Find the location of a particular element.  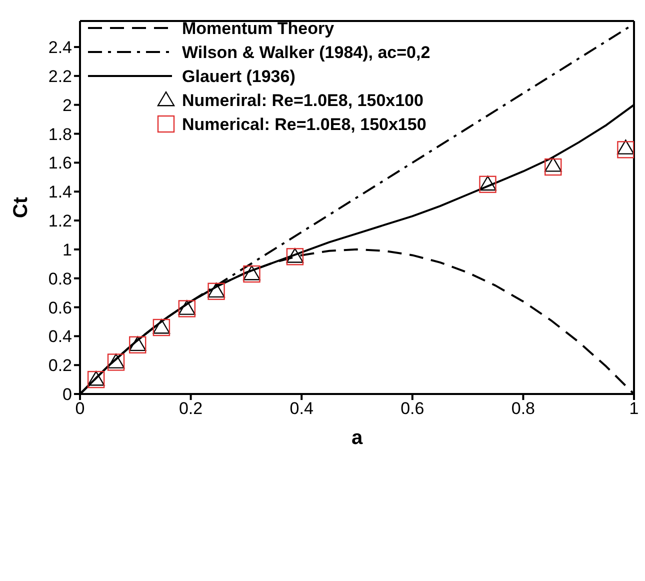

legend-label: Glauert (1936) is located at coordinates (239, 76).